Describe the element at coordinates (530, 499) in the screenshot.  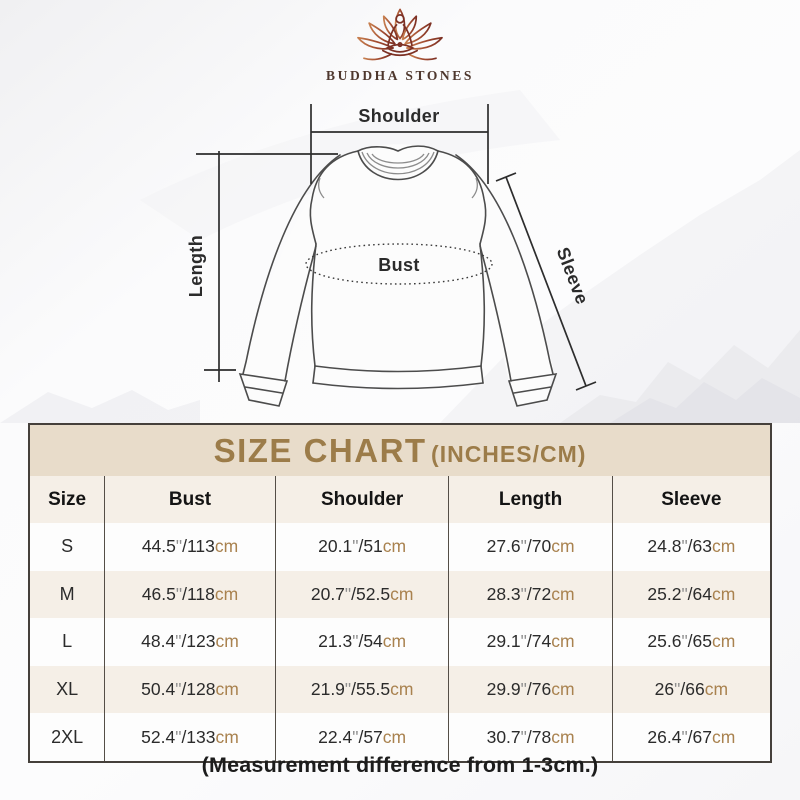
I see `column-header-length: Length` at that location.